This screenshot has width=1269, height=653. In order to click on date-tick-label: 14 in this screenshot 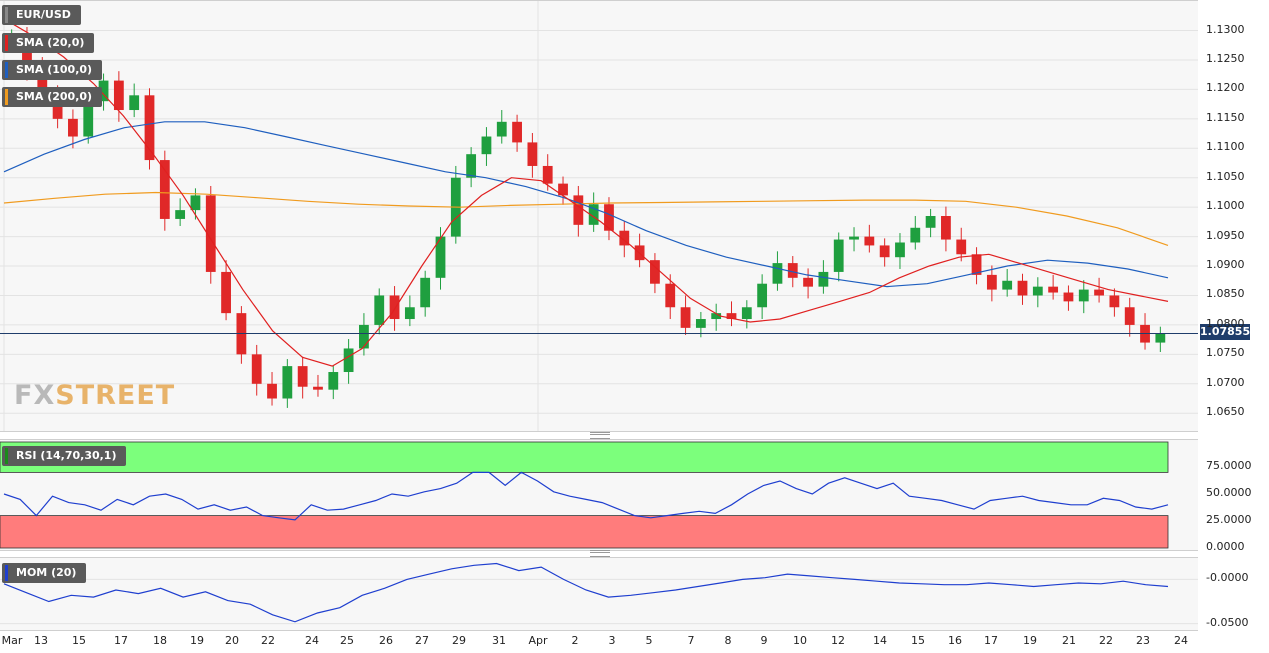, I will do `click(880, 640)`.